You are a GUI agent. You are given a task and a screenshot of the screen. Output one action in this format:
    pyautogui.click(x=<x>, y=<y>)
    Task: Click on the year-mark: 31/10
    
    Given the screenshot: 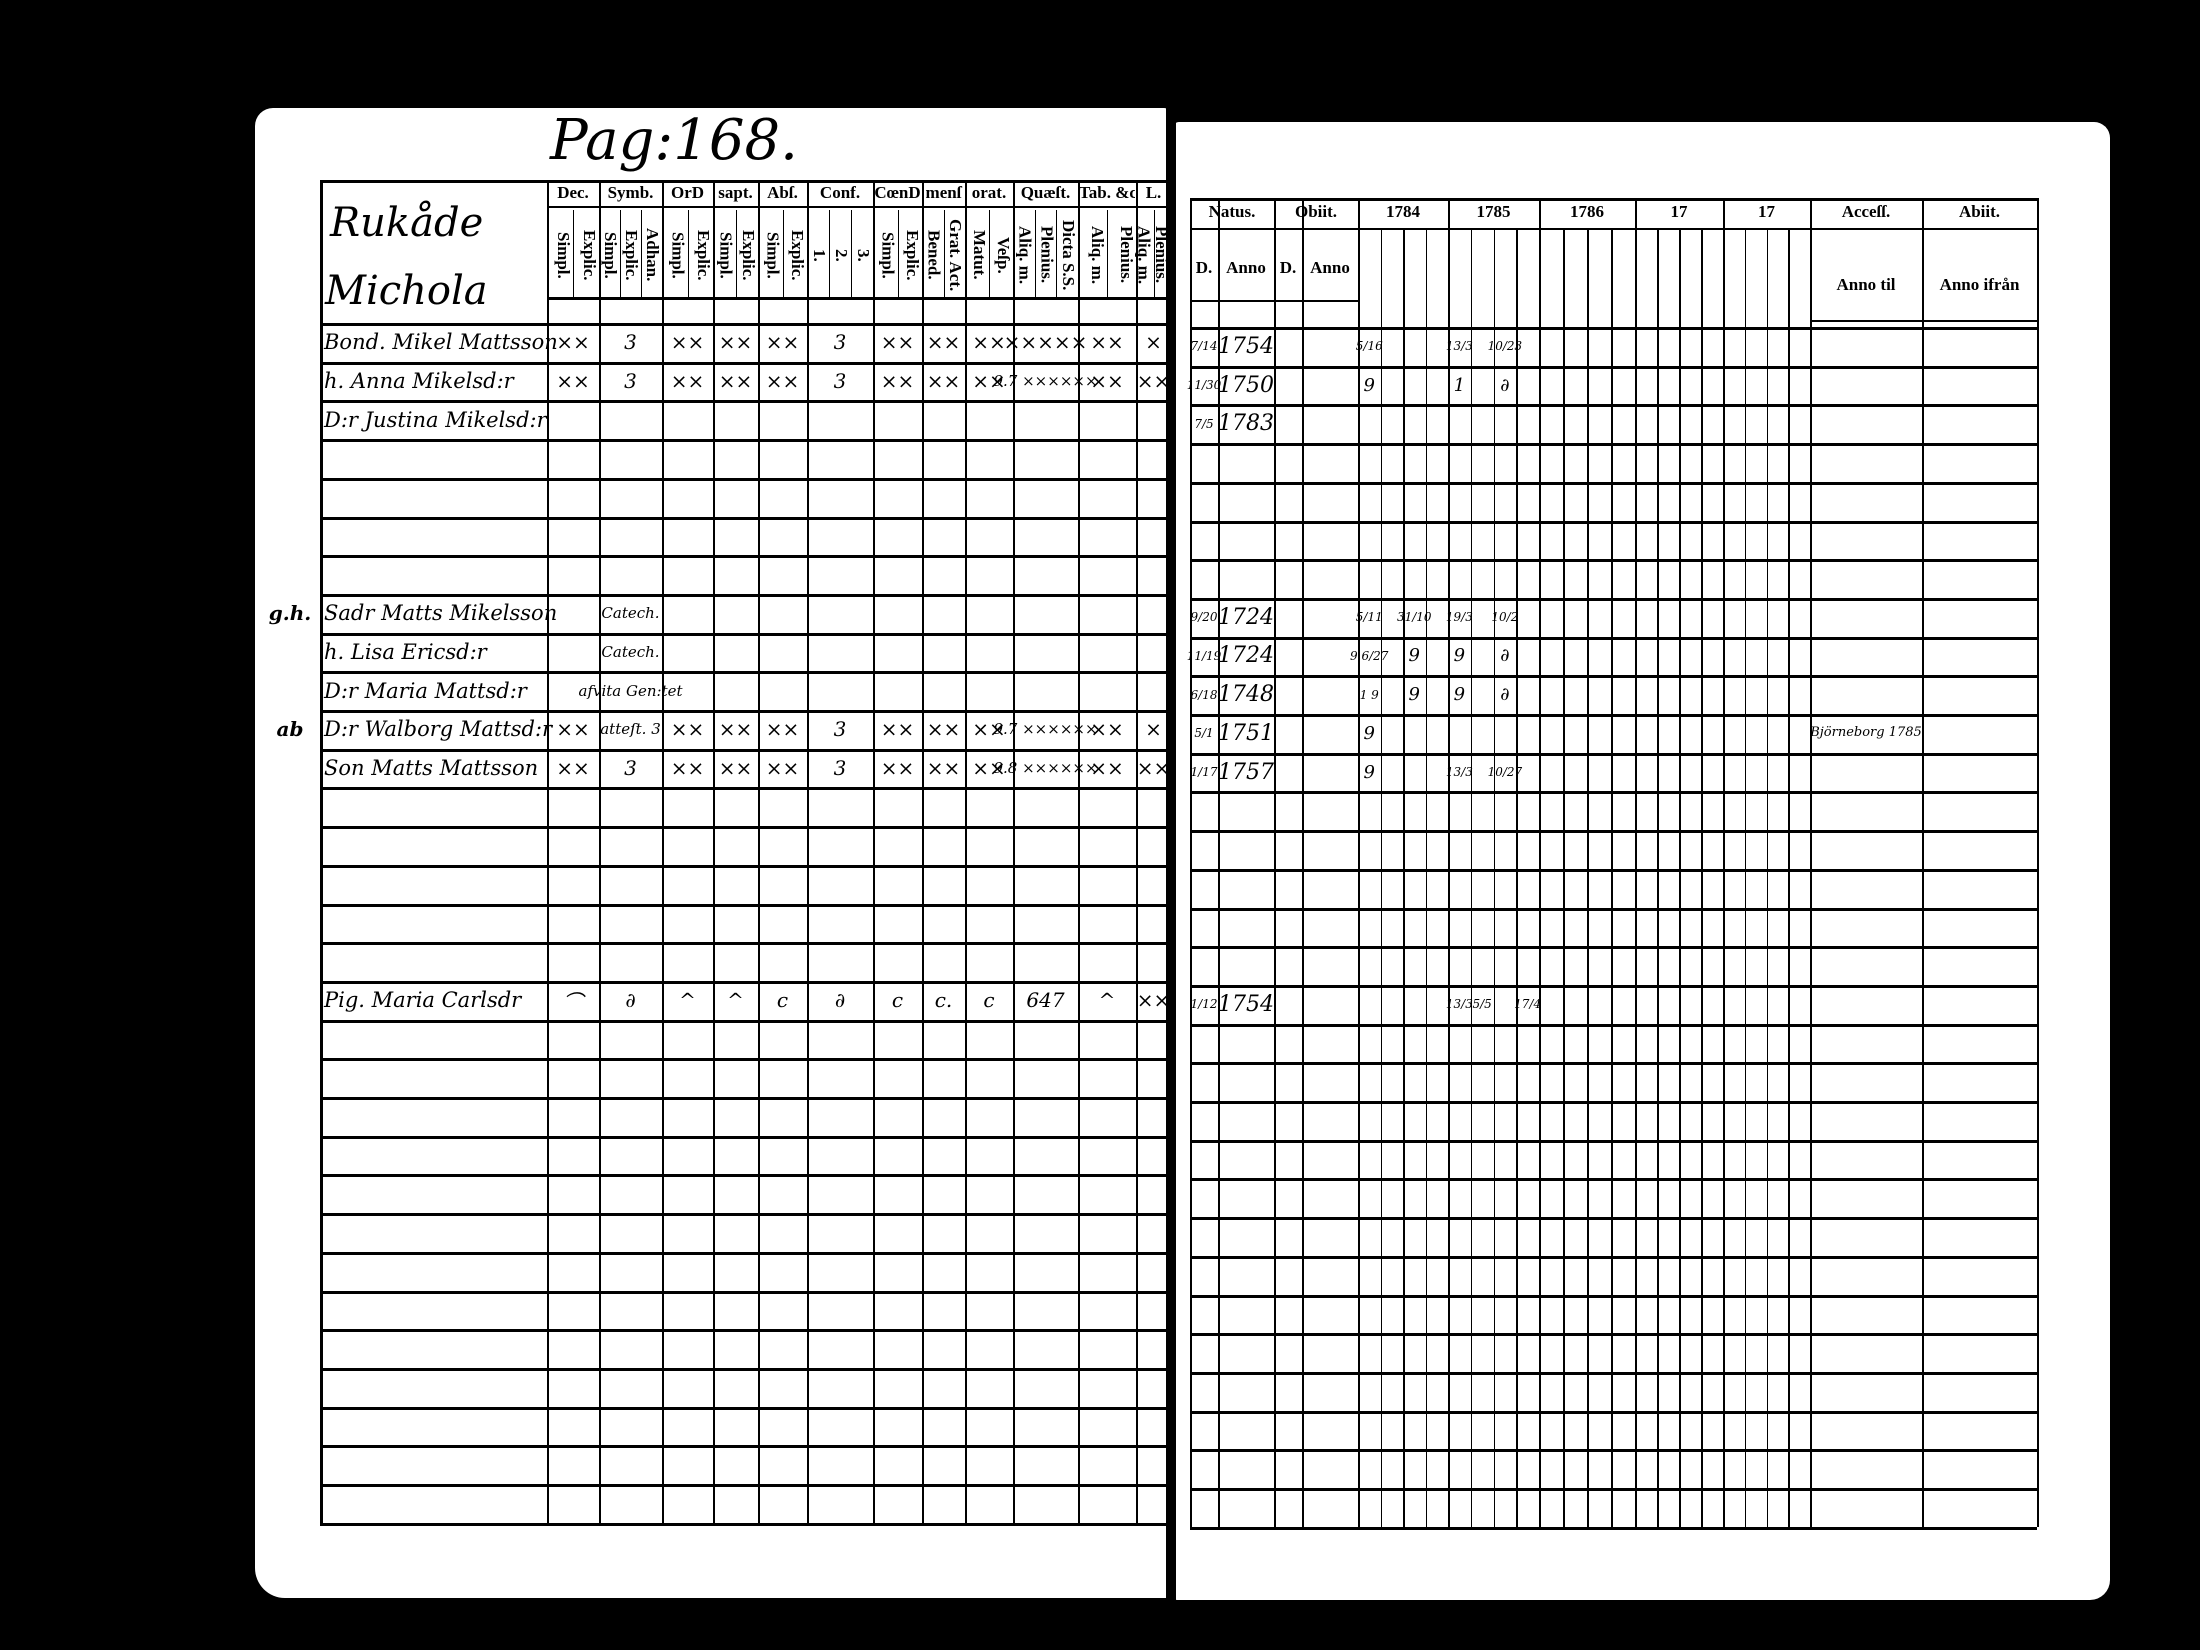 What is the action you would take?
    pyautogui.click(x=1414, y=617)
    